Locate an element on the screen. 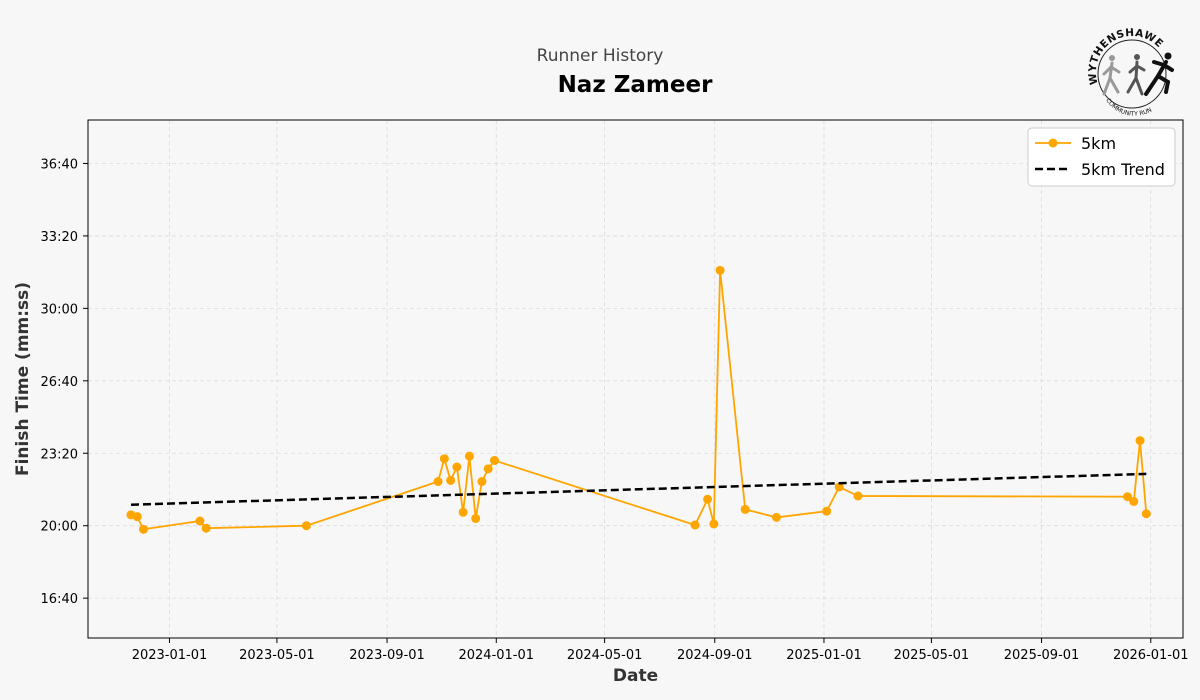 This screenshot has width=1200, height=700. x-tick-label: 2024-05-01 is located at coordinates (605, 655).